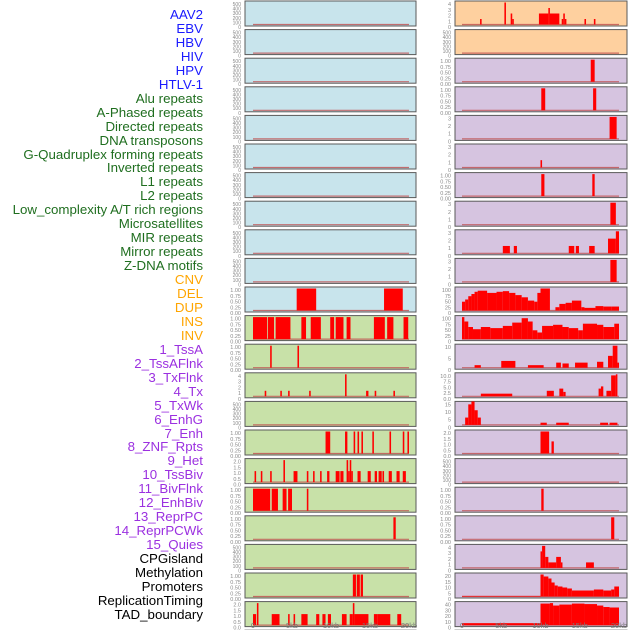 This screenshot has width=630, height=630. What do you see at coordinates (449, 421) in the screenshot?
I see `y-tick-label: 5` at bounding box center [449, 421].